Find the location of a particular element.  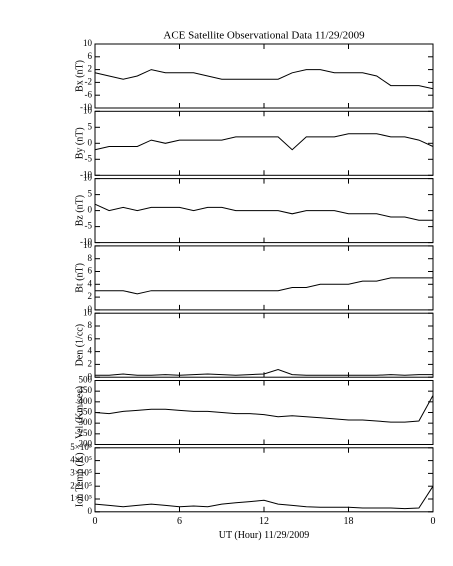

y-tick-label: 2×10⁵ is located at coordinates (81, 485).